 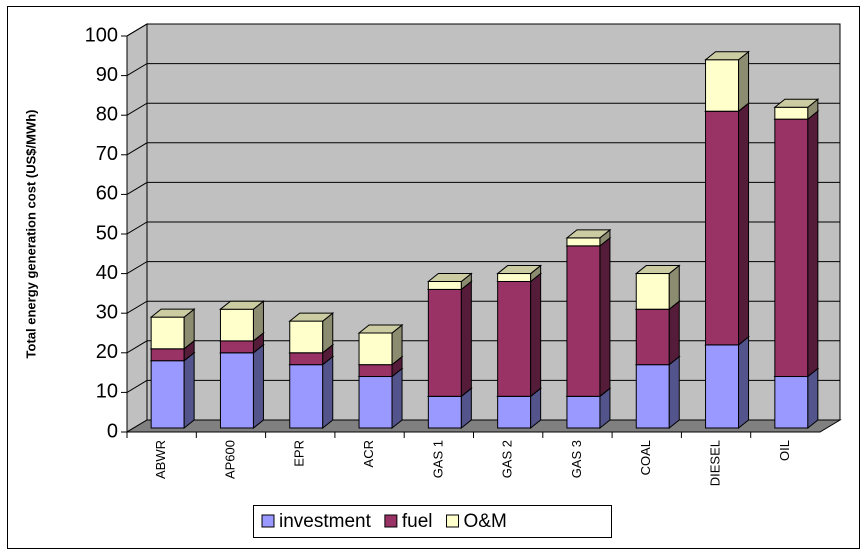 I want to click on x-tick-label: GAS 2, so click(x=507, y=459).